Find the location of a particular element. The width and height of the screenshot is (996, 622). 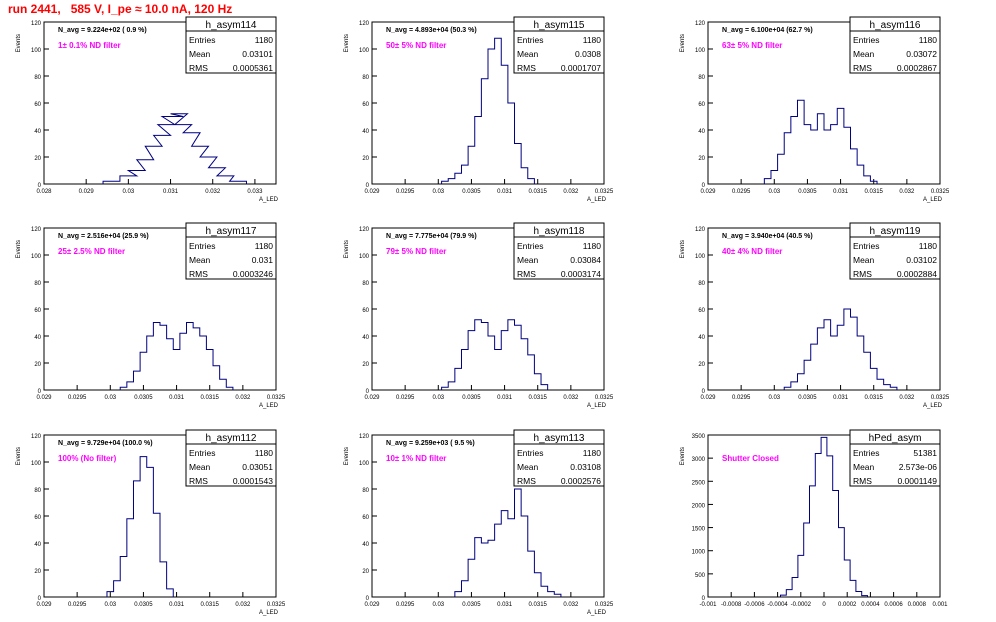

stat-value: 0.03108 is located at coordinates (585, 467).